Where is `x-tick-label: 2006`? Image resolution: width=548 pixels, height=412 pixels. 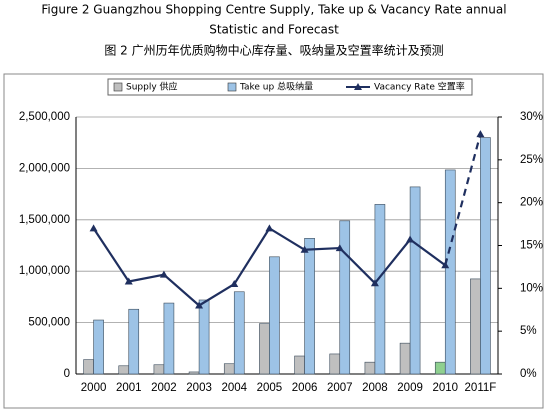
x-tick-label: 2006 is located at coordinates (305, 388).